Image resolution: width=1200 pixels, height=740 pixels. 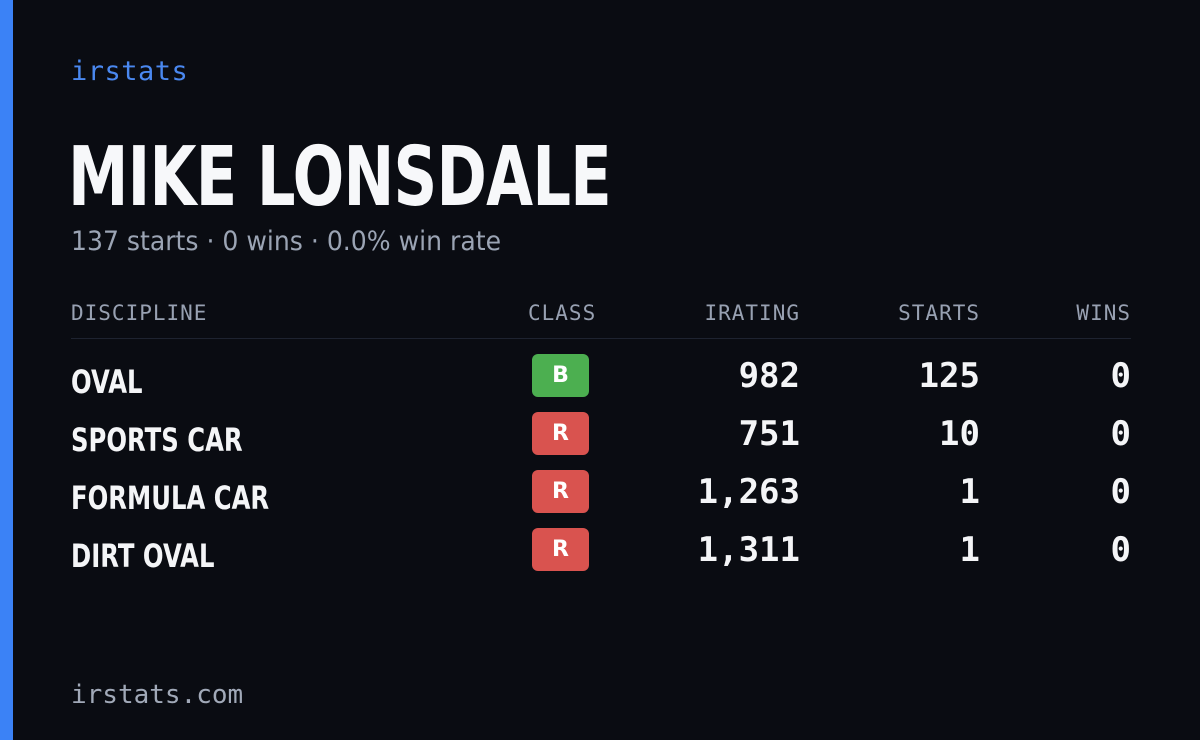 I want to click on table-row: FORMULA CAR R 1,263 1 0, so click(x=601, y=499).